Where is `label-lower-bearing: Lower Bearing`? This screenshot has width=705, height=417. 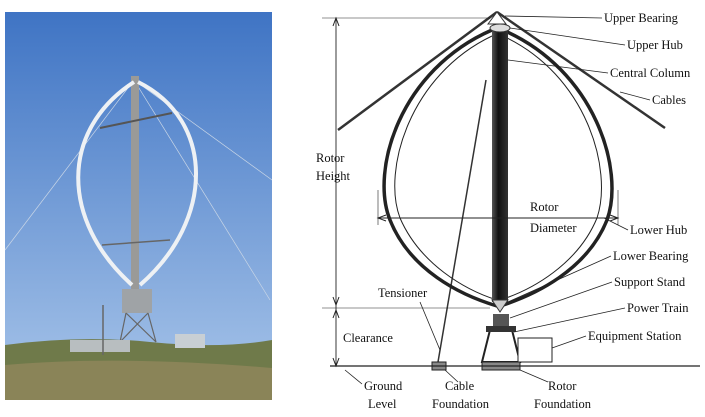 label-lower-bearing: Lower Bearing is located at coordinates (651, 256).